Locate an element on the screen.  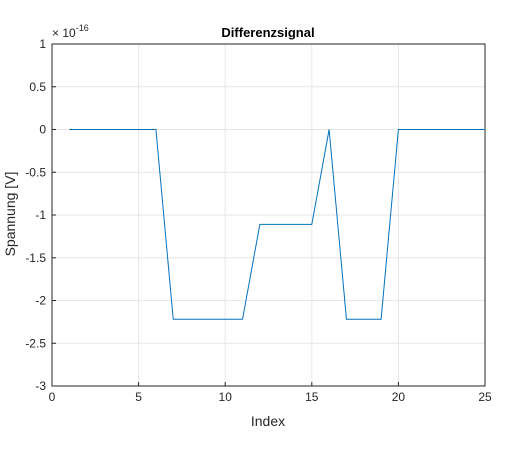
x-tick-label: 5 is located at coordinates (138, 397).